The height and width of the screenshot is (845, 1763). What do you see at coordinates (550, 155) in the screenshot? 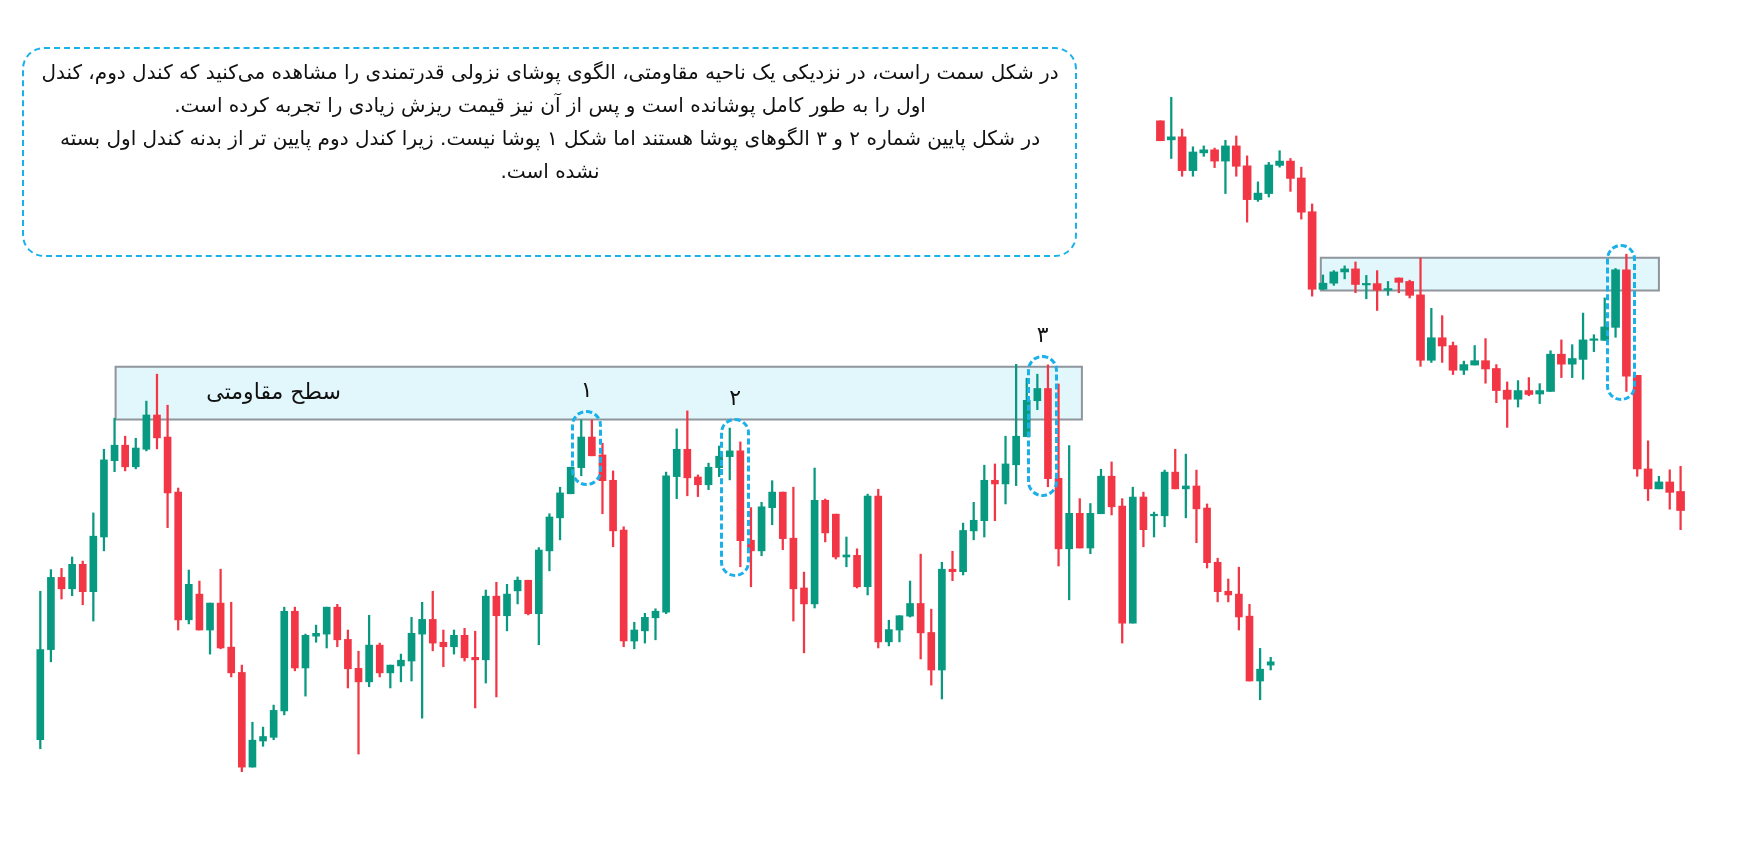
I see `chart-subtitle: در شکل پایین شماره ۲ و ۳ الگوهای پوشا هستند اما شکل ۱ پوشا نیست. زیرا کندل دوم پایین تر از بدنه کندل اول بسته نشده است.` at bounding box center [550, 155].